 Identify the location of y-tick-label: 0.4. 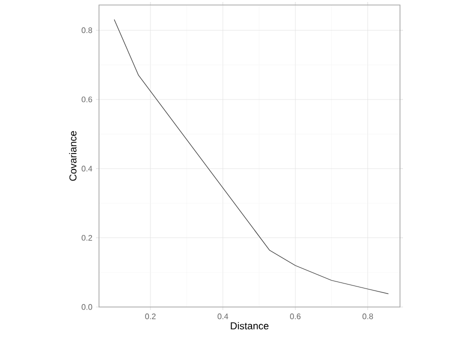
(87, 169).